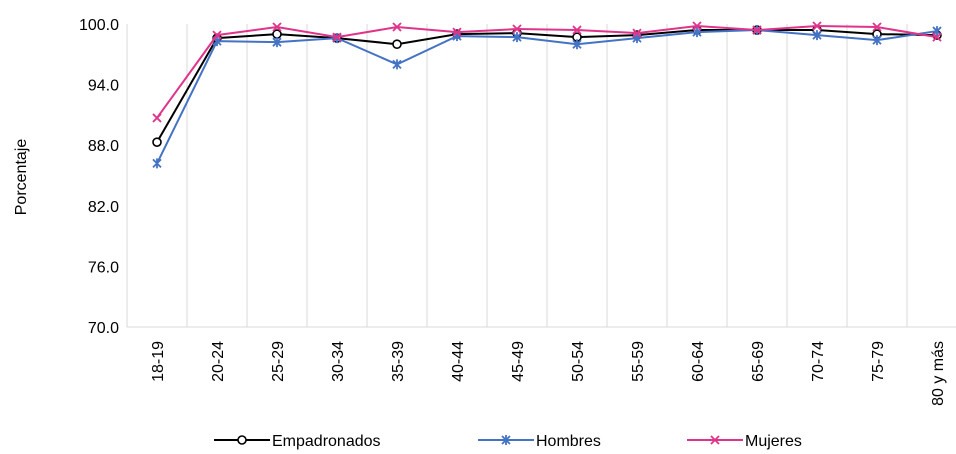 The height and width of the screenshot is (454, 956). What do you see at coordinates (773, 441) in the screenshot?
I see `legend-label-mujeres: Mujeres` at bounding box center [773, 441].